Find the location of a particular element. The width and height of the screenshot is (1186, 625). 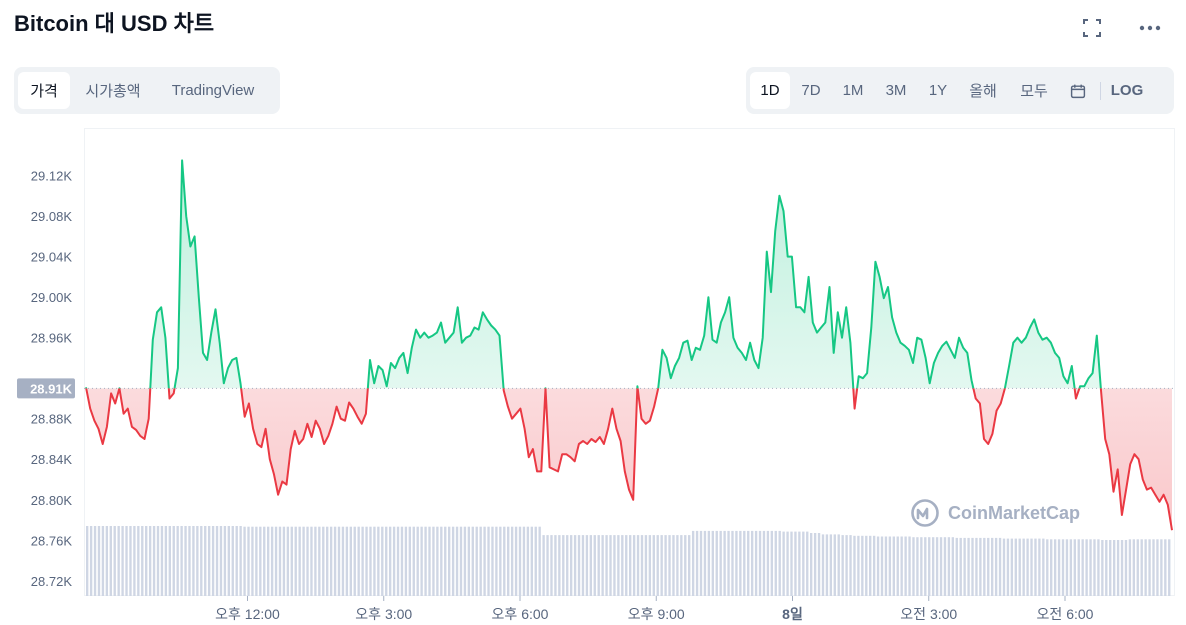

range-1y: 1Y is located at coordinates (938, 90).